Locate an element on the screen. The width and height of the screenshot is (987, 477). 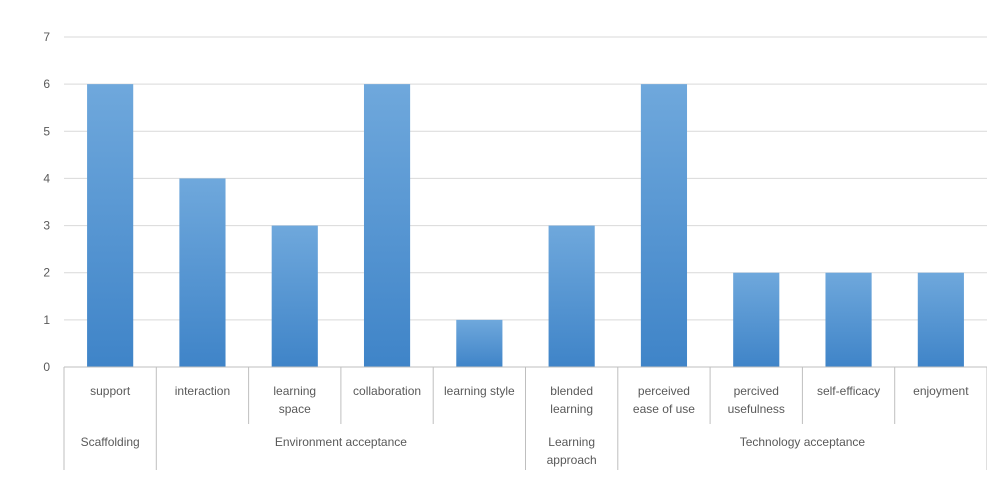
y-tick-label: 6 is located at coordinates (46, 84).